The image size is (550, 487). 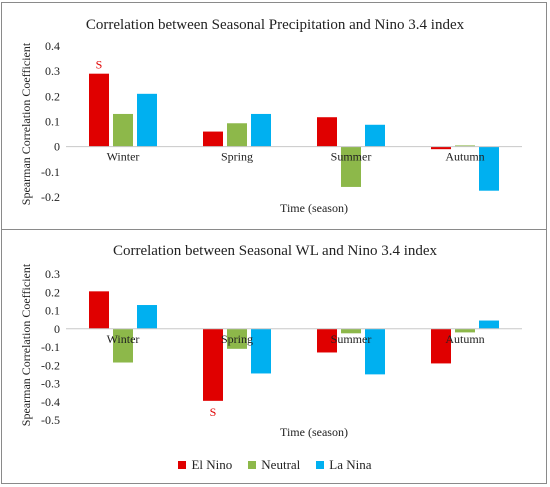 What do you see at coordinates (212, 464) in the screenshot?
I see `legend-label-el-nino: El Nino` at bounding box center [212, 464].